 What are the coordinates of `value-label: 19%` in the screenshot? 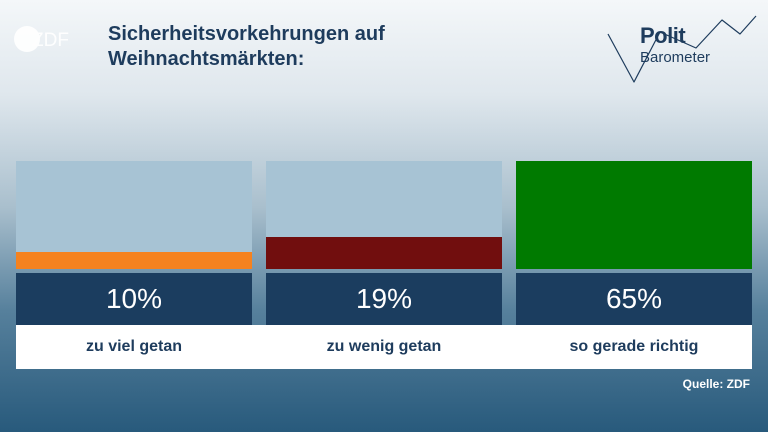 It's located at (384, 299).